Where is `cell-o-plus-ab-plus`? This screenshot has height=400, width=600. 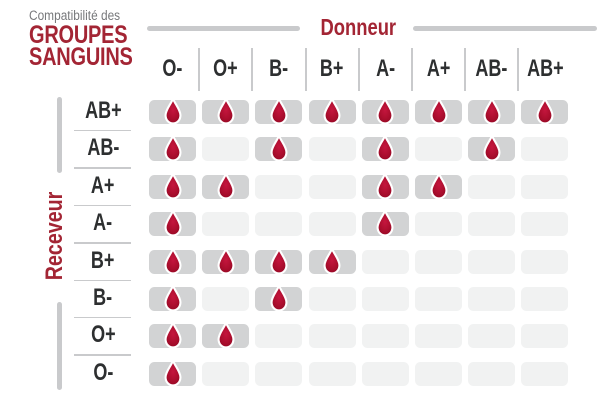
cell-o-plus-ab-plus is located at coordinates (545, 336).